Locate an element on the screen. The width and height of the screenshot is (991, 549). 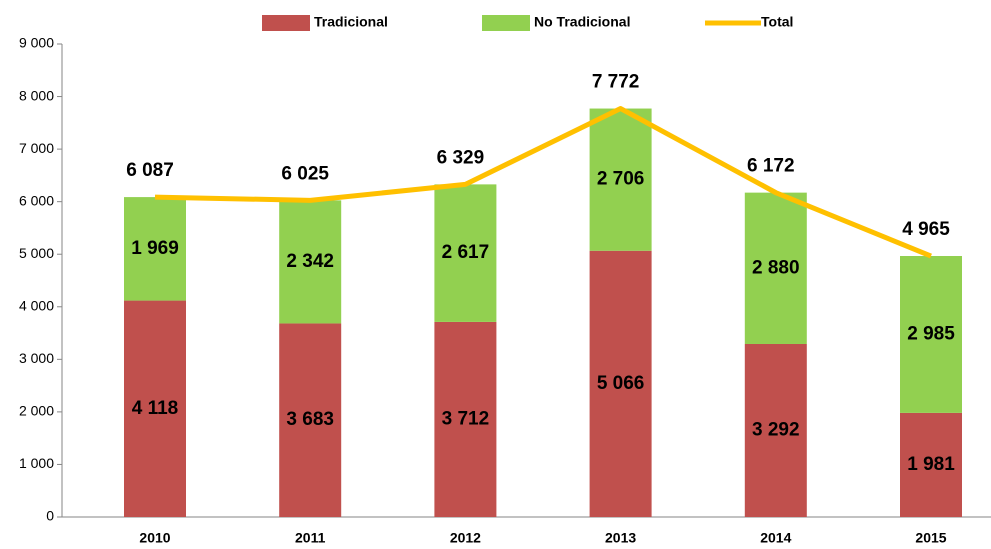
legend-label: No Tradicional is located at coordinates (582, 22).